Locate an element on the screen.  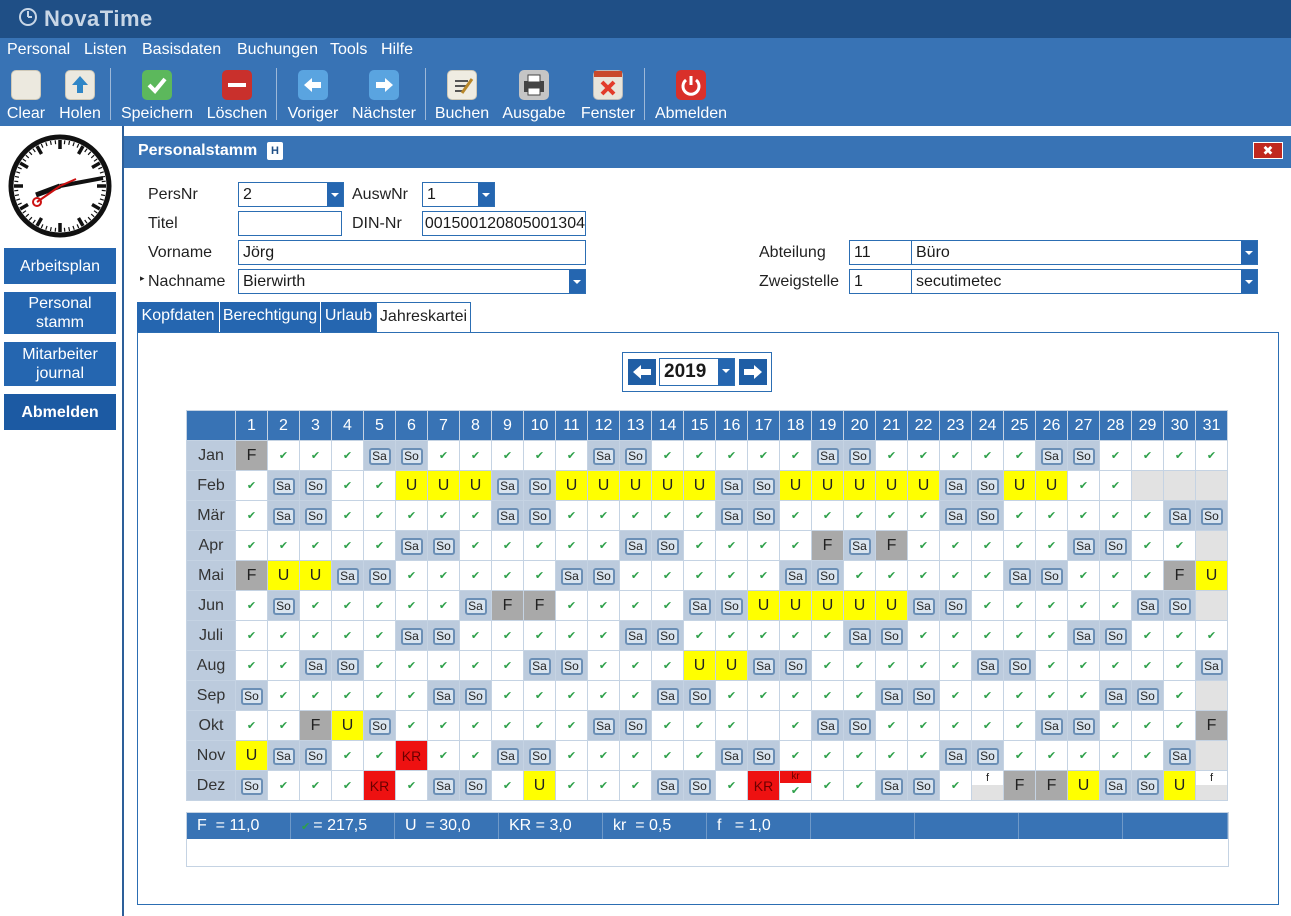
delete-button: Löschen is located at coordinates (237, 95).